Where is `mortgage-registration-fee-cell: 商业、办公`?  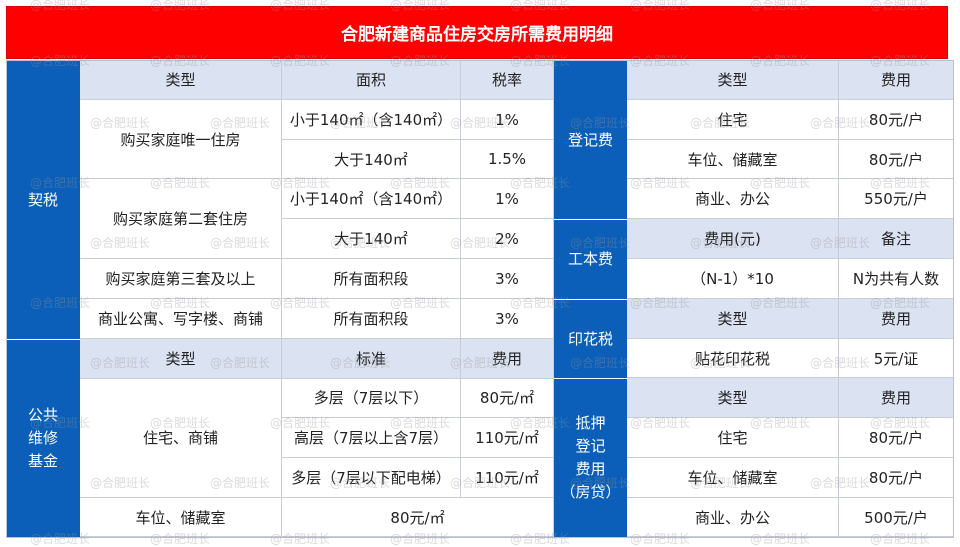 mortgage-registration-fee-cell: 商业、办公 is located at coordinates (733, 517).